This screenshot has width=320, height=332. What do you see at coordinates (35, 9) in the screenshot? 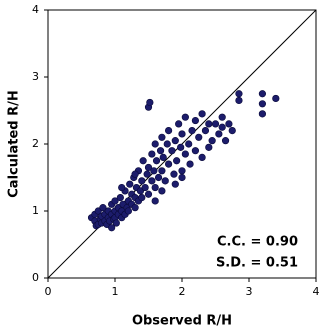
I see `y-tick-label: 4` at bounding box center [35, 9].